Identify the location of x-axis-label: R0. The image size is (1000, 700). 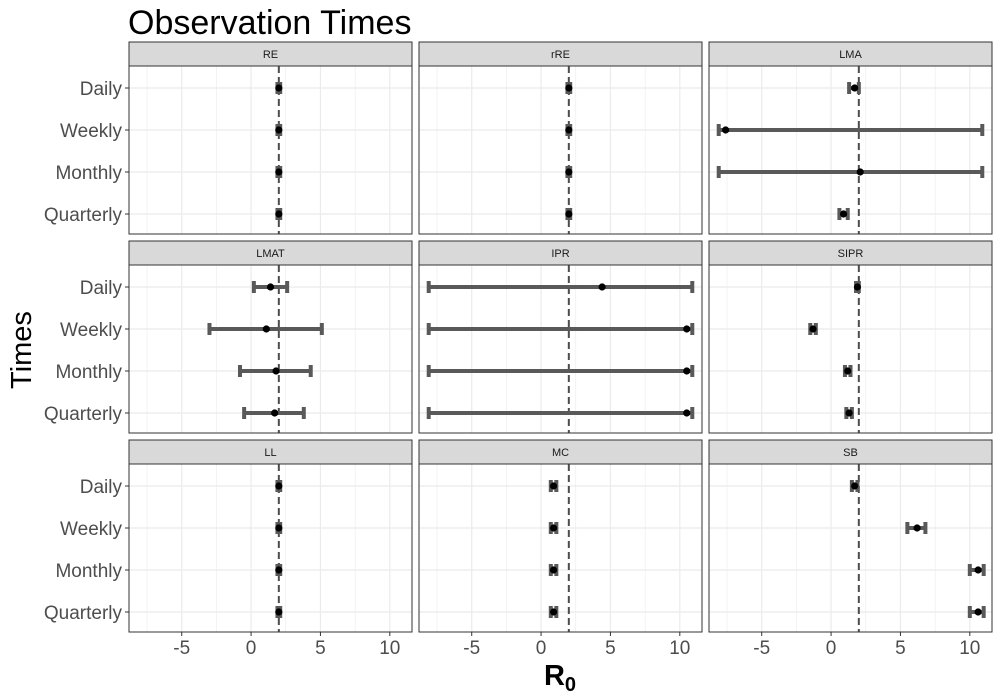
(560, 678).